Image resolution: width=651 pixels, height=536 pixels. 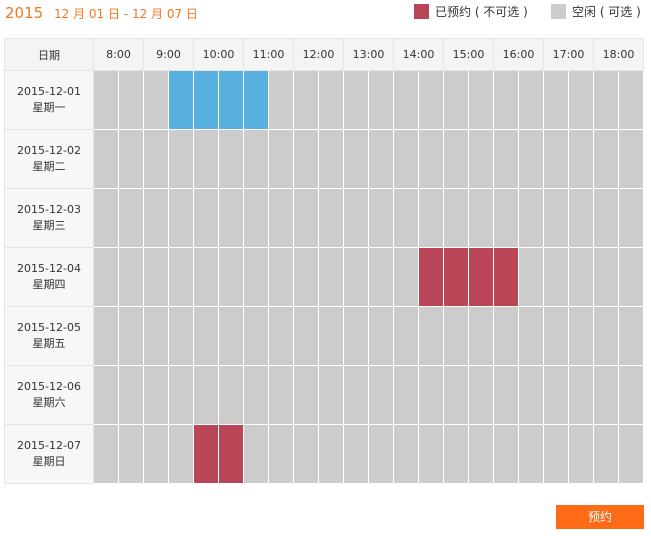 What do you see at coordinates (600, 517) in the screenshot?
I see `reserve-button: 预约` at bounding box center [600, 517].